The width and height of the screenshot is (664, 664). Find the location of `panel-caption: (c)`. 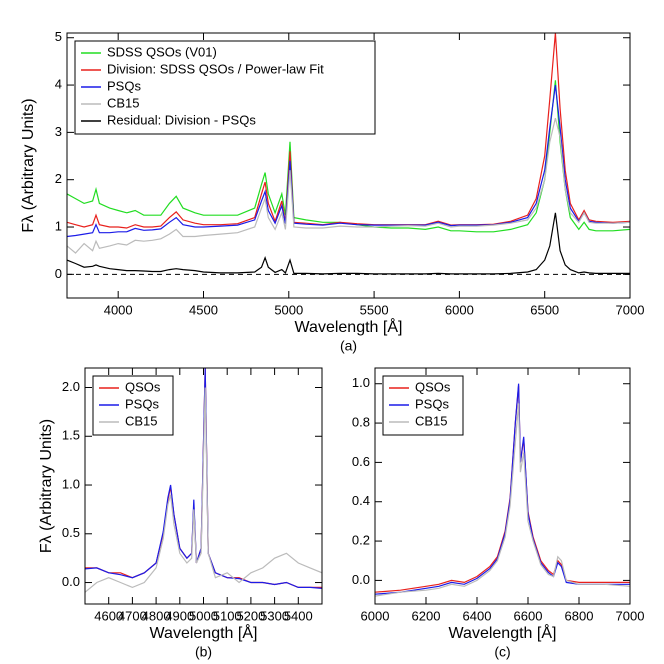

panel-caption: (c) is located at coordinates (502, 652).